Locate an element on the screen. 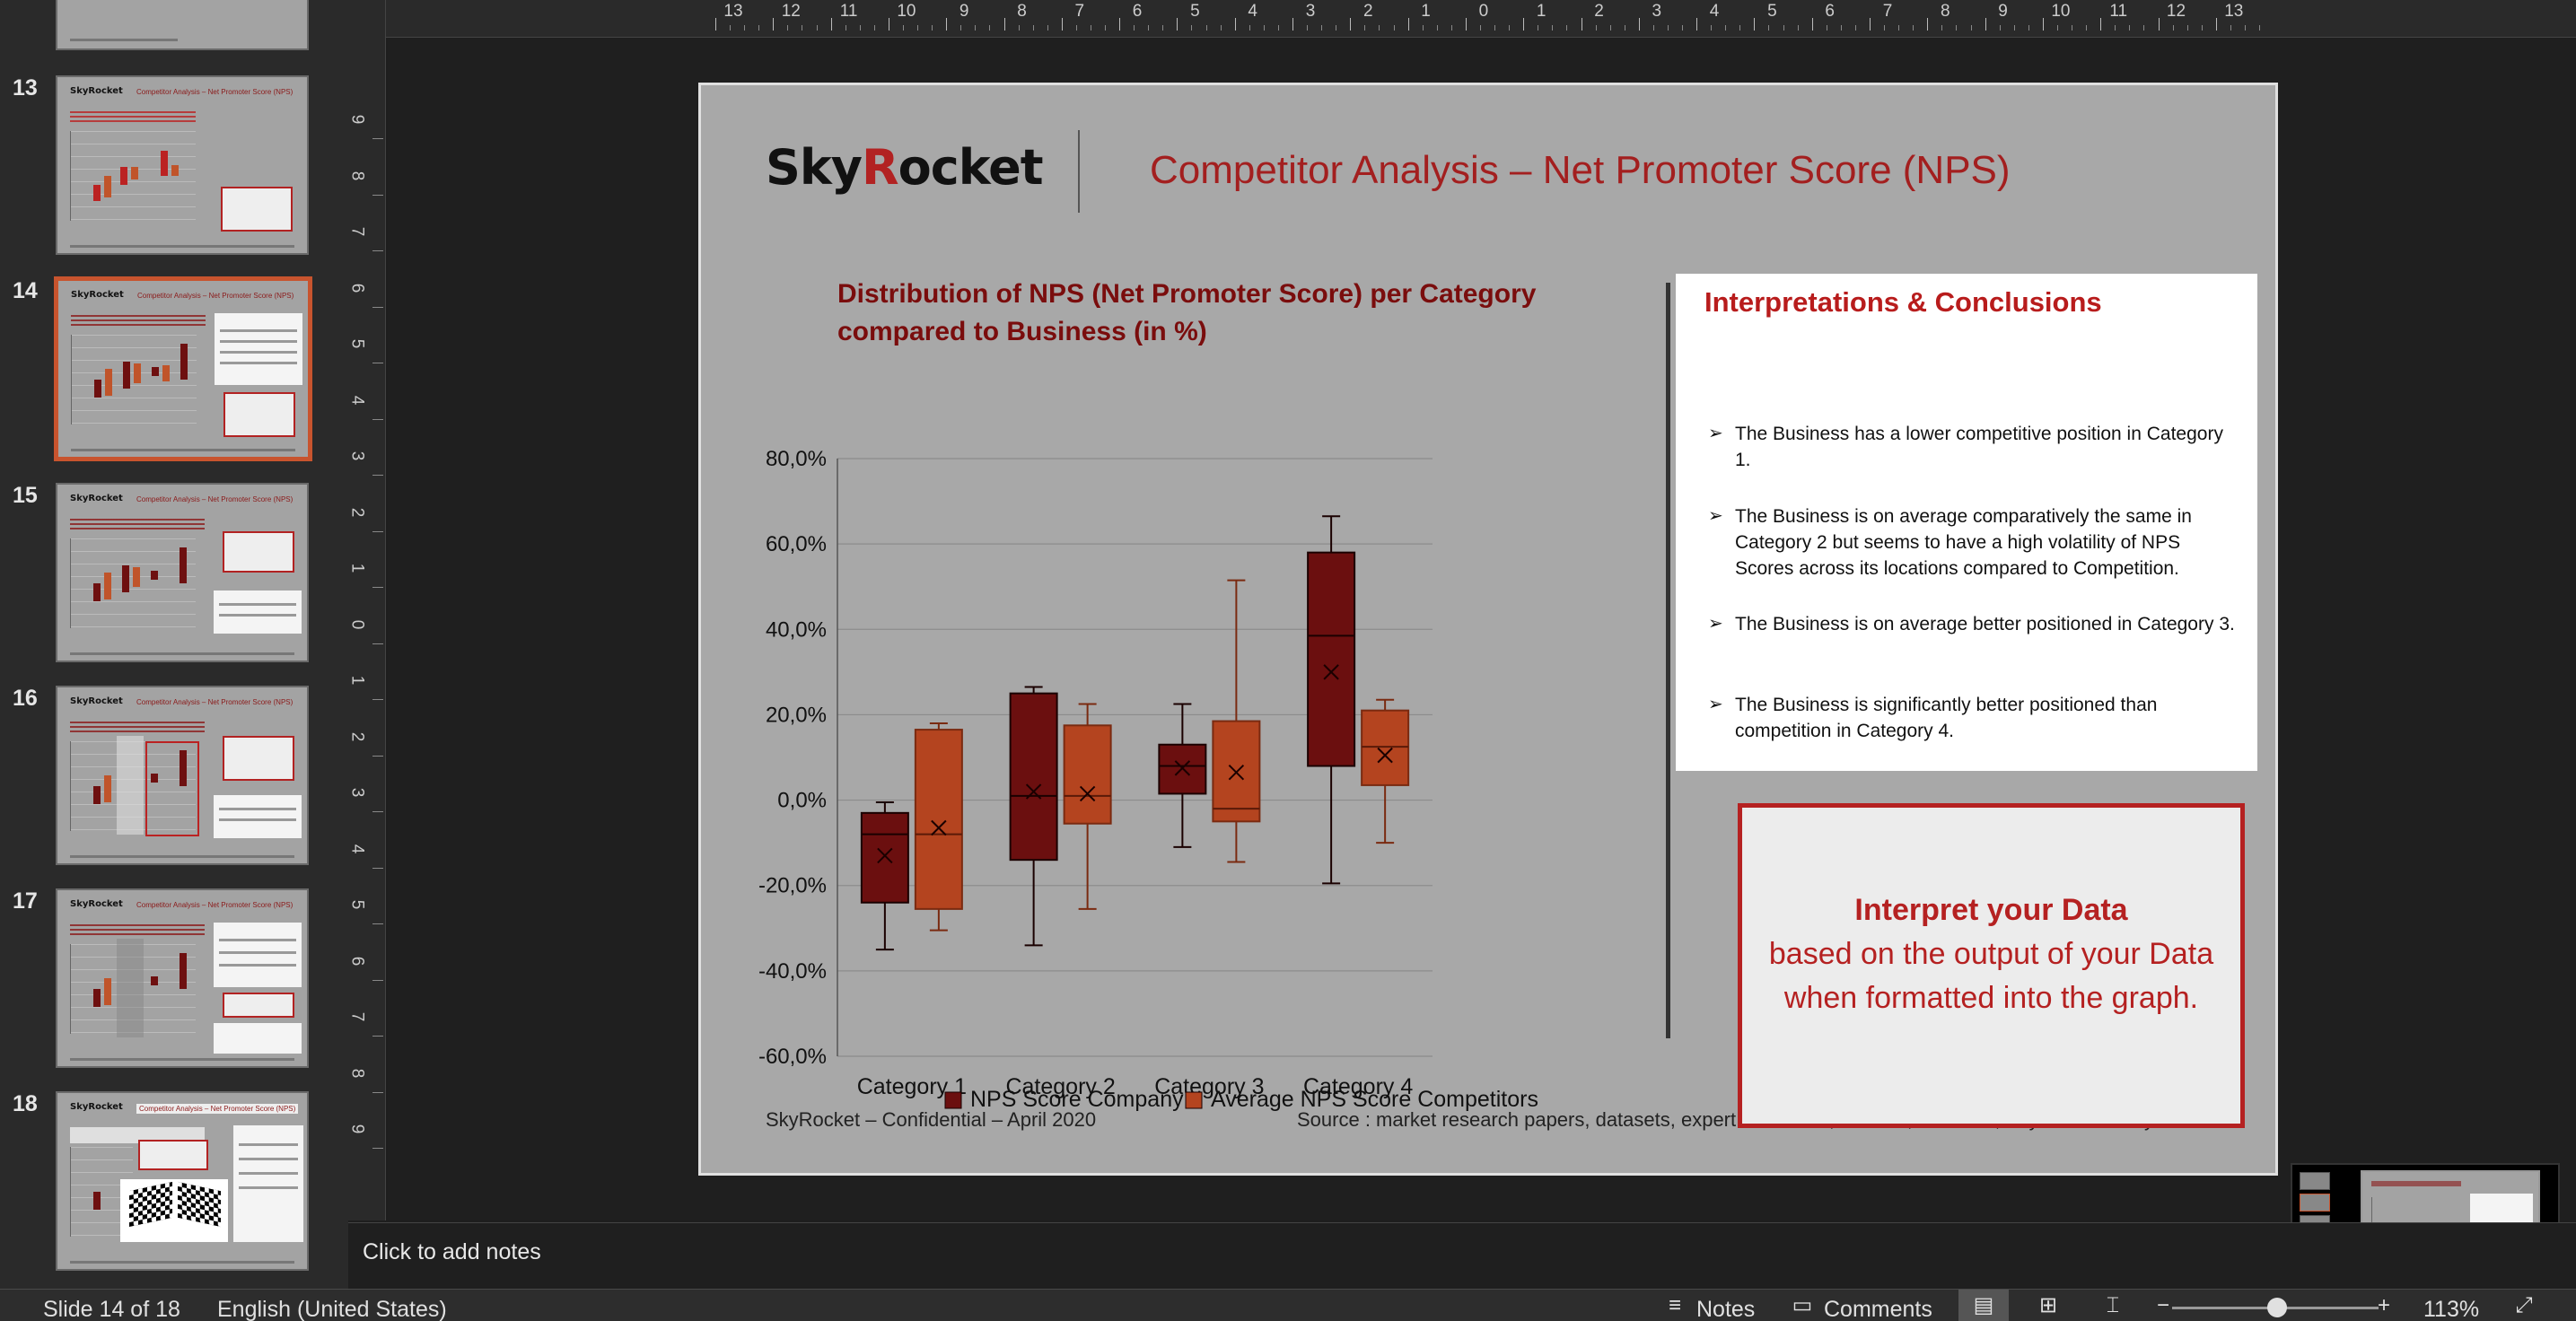 Image resolution: width=2576 pixels, height=1321 pixels. ruler-label: 5 is located at coordinates (1195, 11).